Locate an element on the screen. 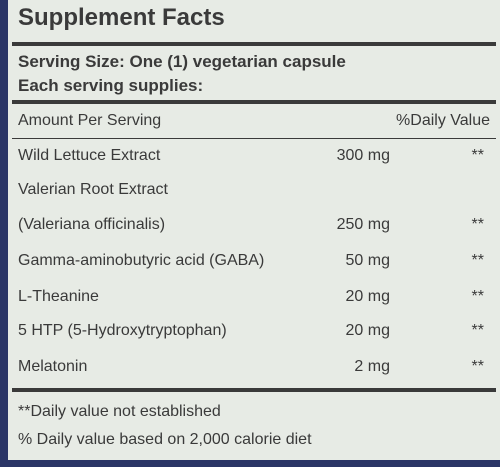 Image resolution: width=500 pixels, height=467 pixels. ingredient-name: (Valeriana officinalis) is located at coordinates (92, 224).